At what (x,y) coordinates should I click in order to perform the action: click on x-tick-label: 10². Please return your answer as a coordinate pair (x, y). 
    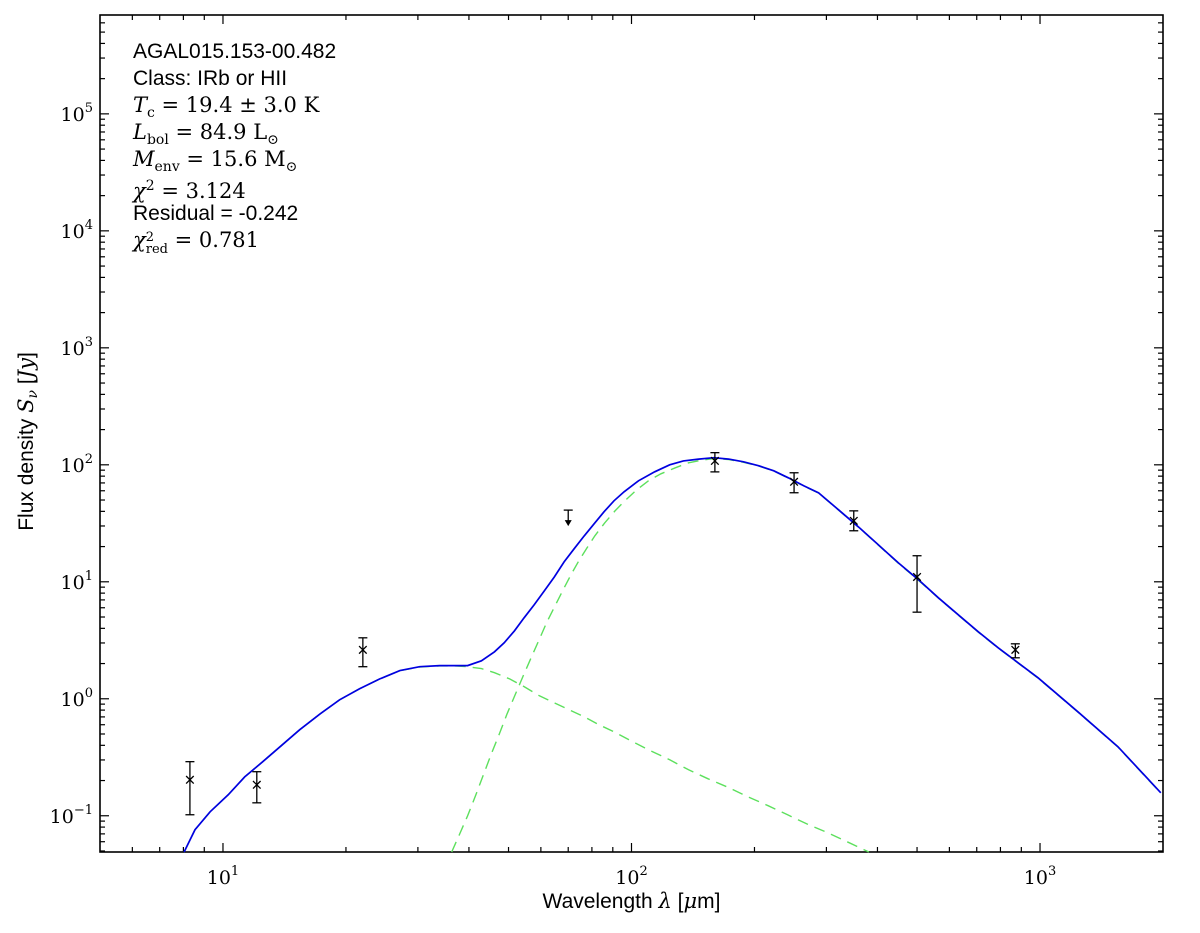
    Looking at the image, I should click on (631, 876).